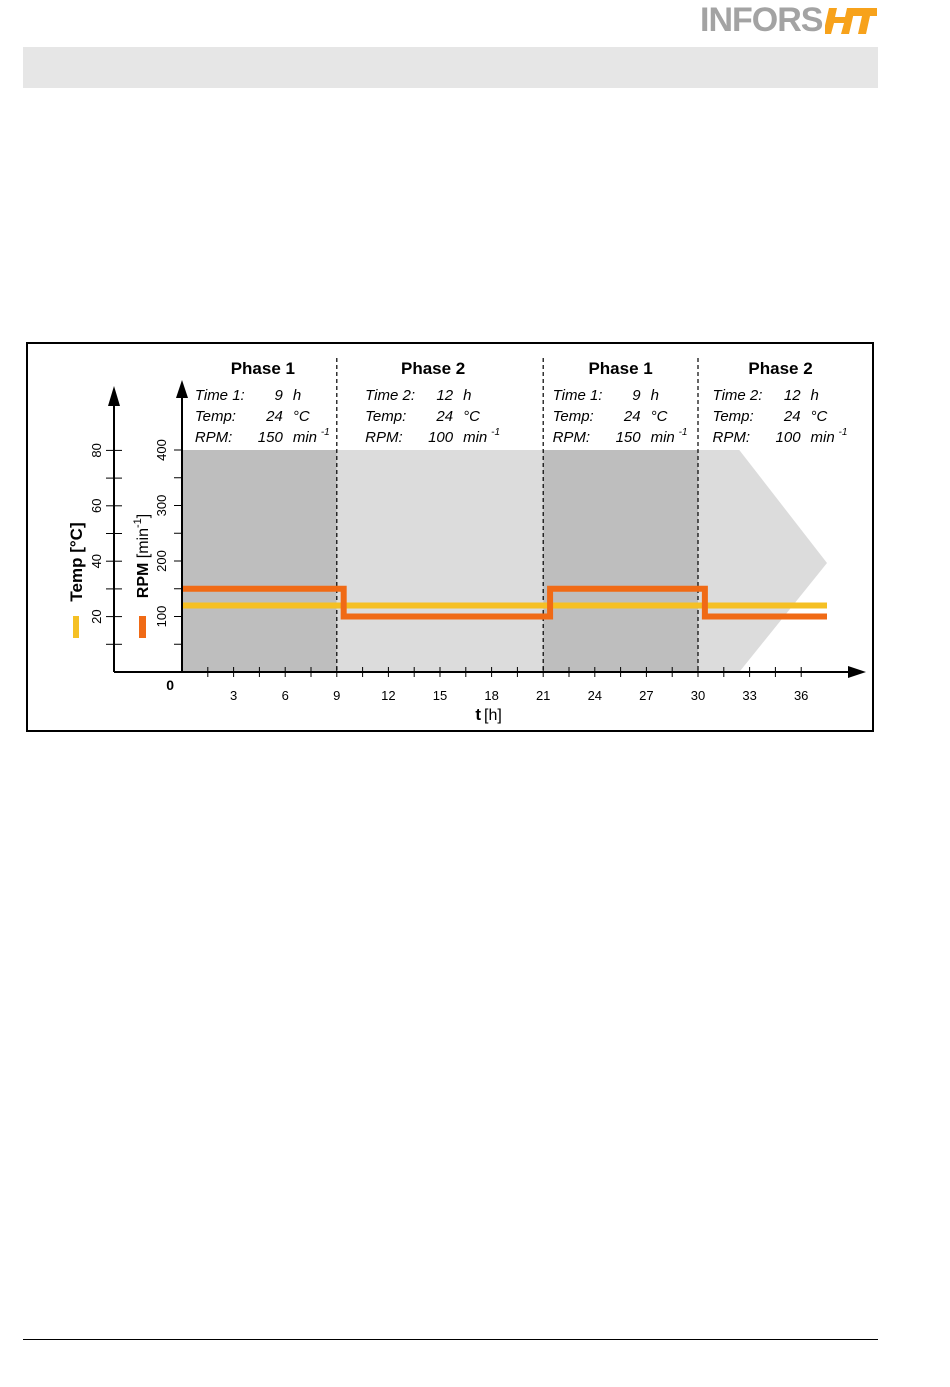 The height and width of the screenshot is (1387, 950). Describe the element at coordinates (114, 396) in the screenshot. I see `temp-axis-arrow-icon` at that location.